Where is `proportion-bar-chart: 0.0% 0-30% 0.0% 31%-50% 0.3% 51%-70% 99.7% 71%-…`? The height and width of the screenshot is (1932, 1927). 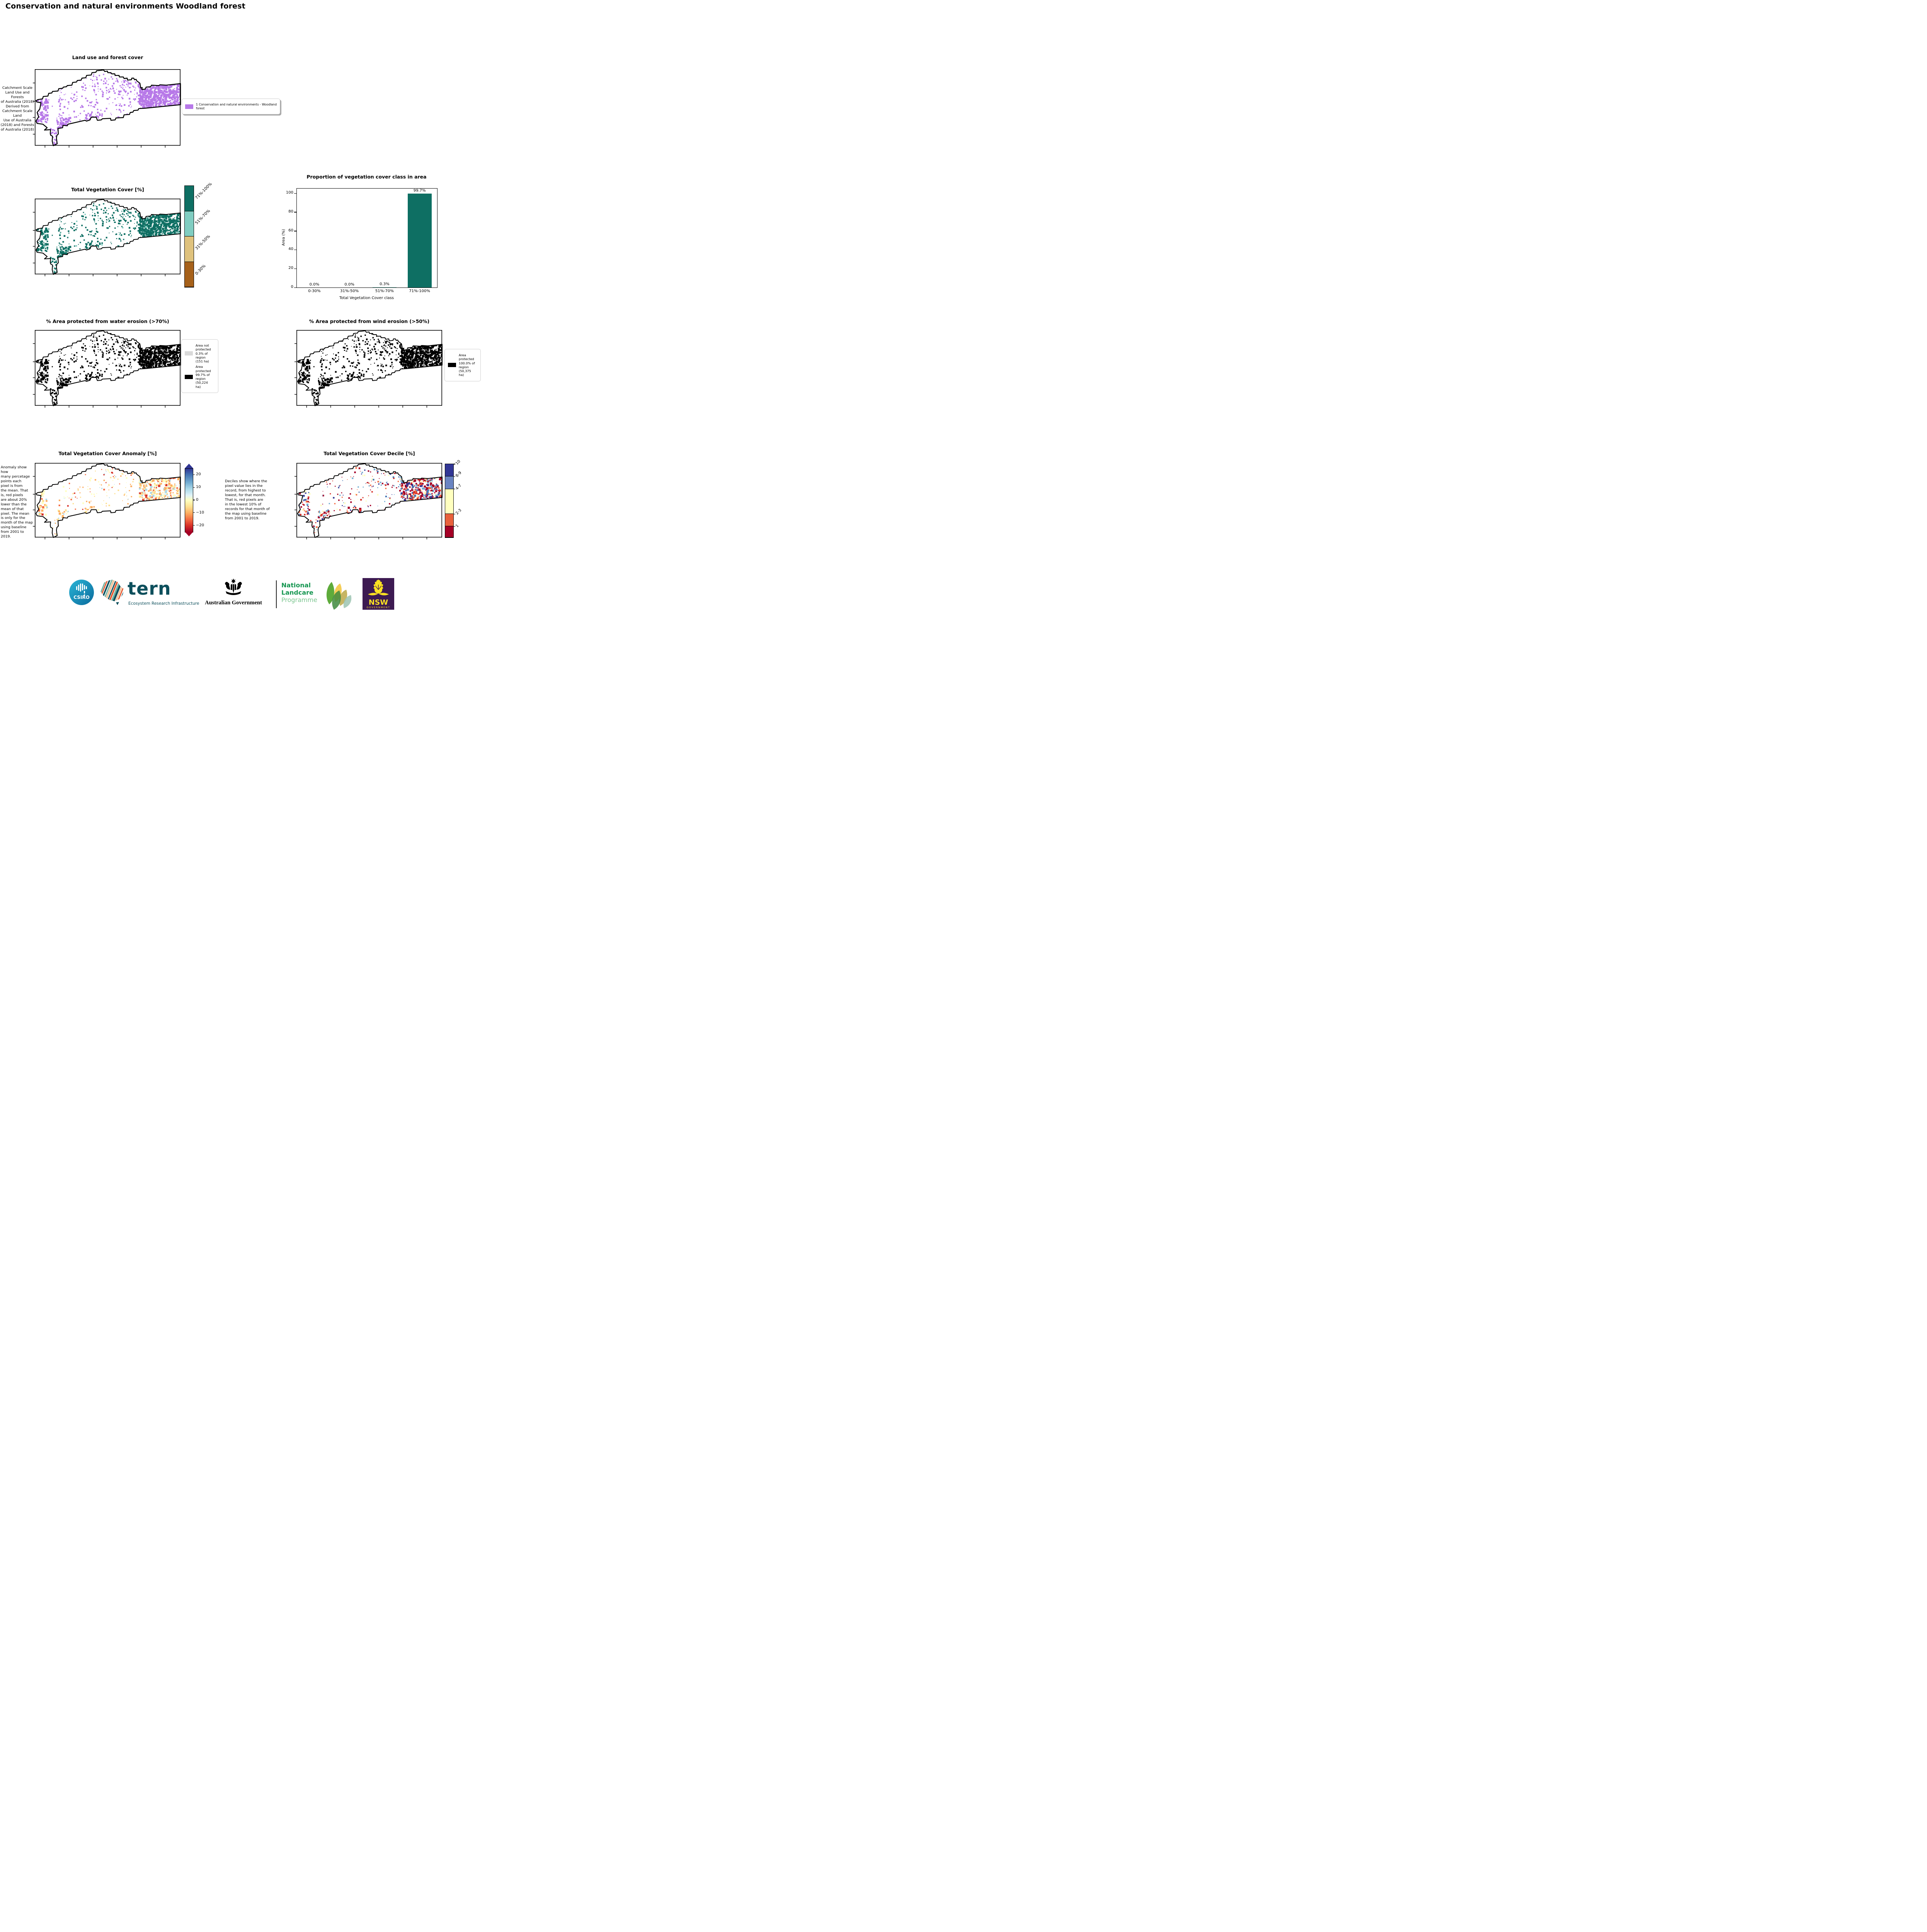 proportion-bar-chart: 0.0% 0-30% 0.0% 31%-50% 0.3% 51%-70% 99.7% 71%-… is located at coordinates (362, 241).